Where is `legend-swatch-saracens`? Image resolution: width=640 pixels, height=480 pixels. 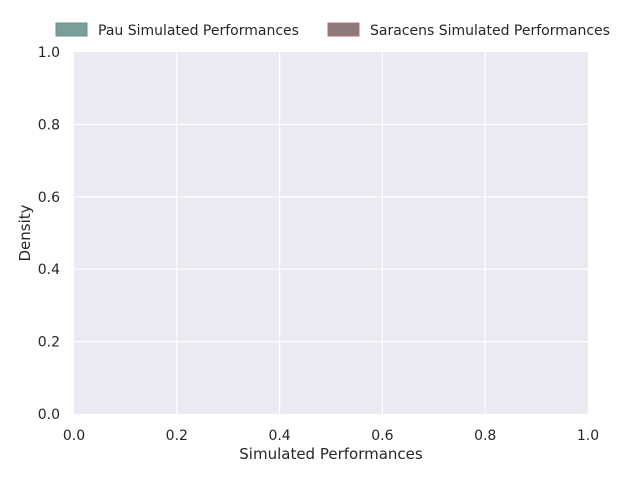 legend-swatch-saracens is located at coordinates (343, 29).